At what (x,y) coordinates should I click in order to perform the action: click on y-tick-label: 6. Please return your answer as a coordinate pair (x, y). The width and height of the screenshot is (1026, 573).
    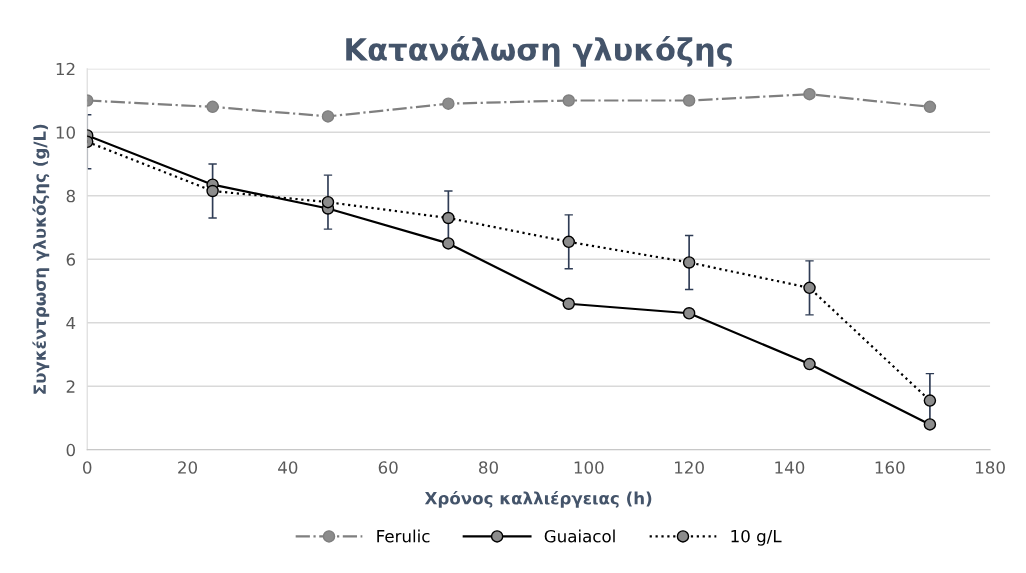
    Looking at the image, I should click on (71, 259).